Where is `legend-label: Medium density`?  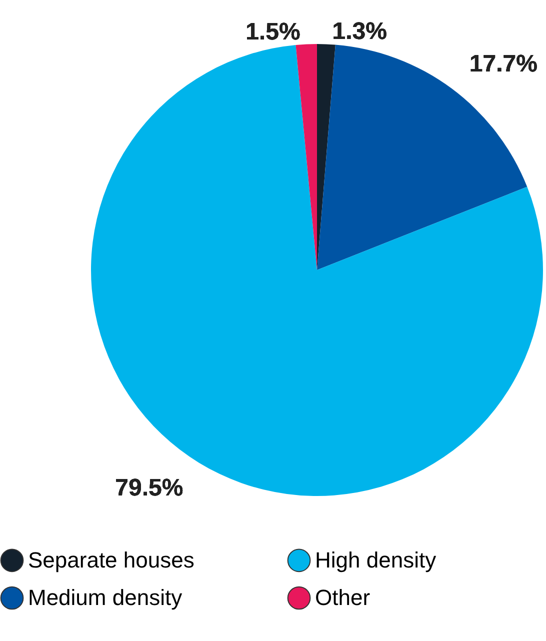 legend-label: Medium density is located at coordinates (105, 597).